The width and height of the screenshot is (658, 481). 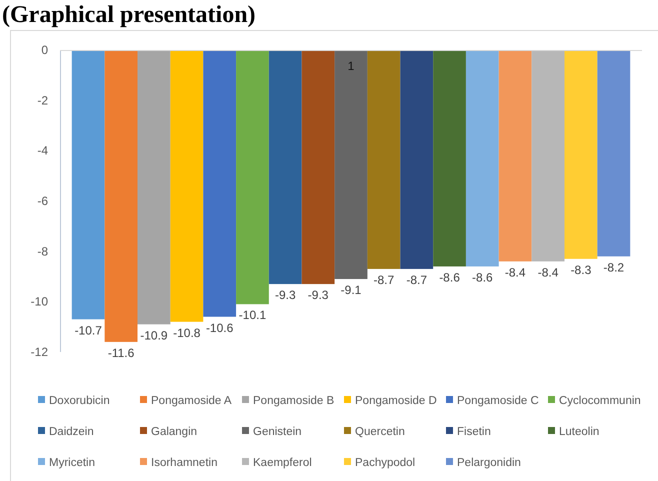 I want to click on legend-label: Daidzein, so click(x=71, y=432).